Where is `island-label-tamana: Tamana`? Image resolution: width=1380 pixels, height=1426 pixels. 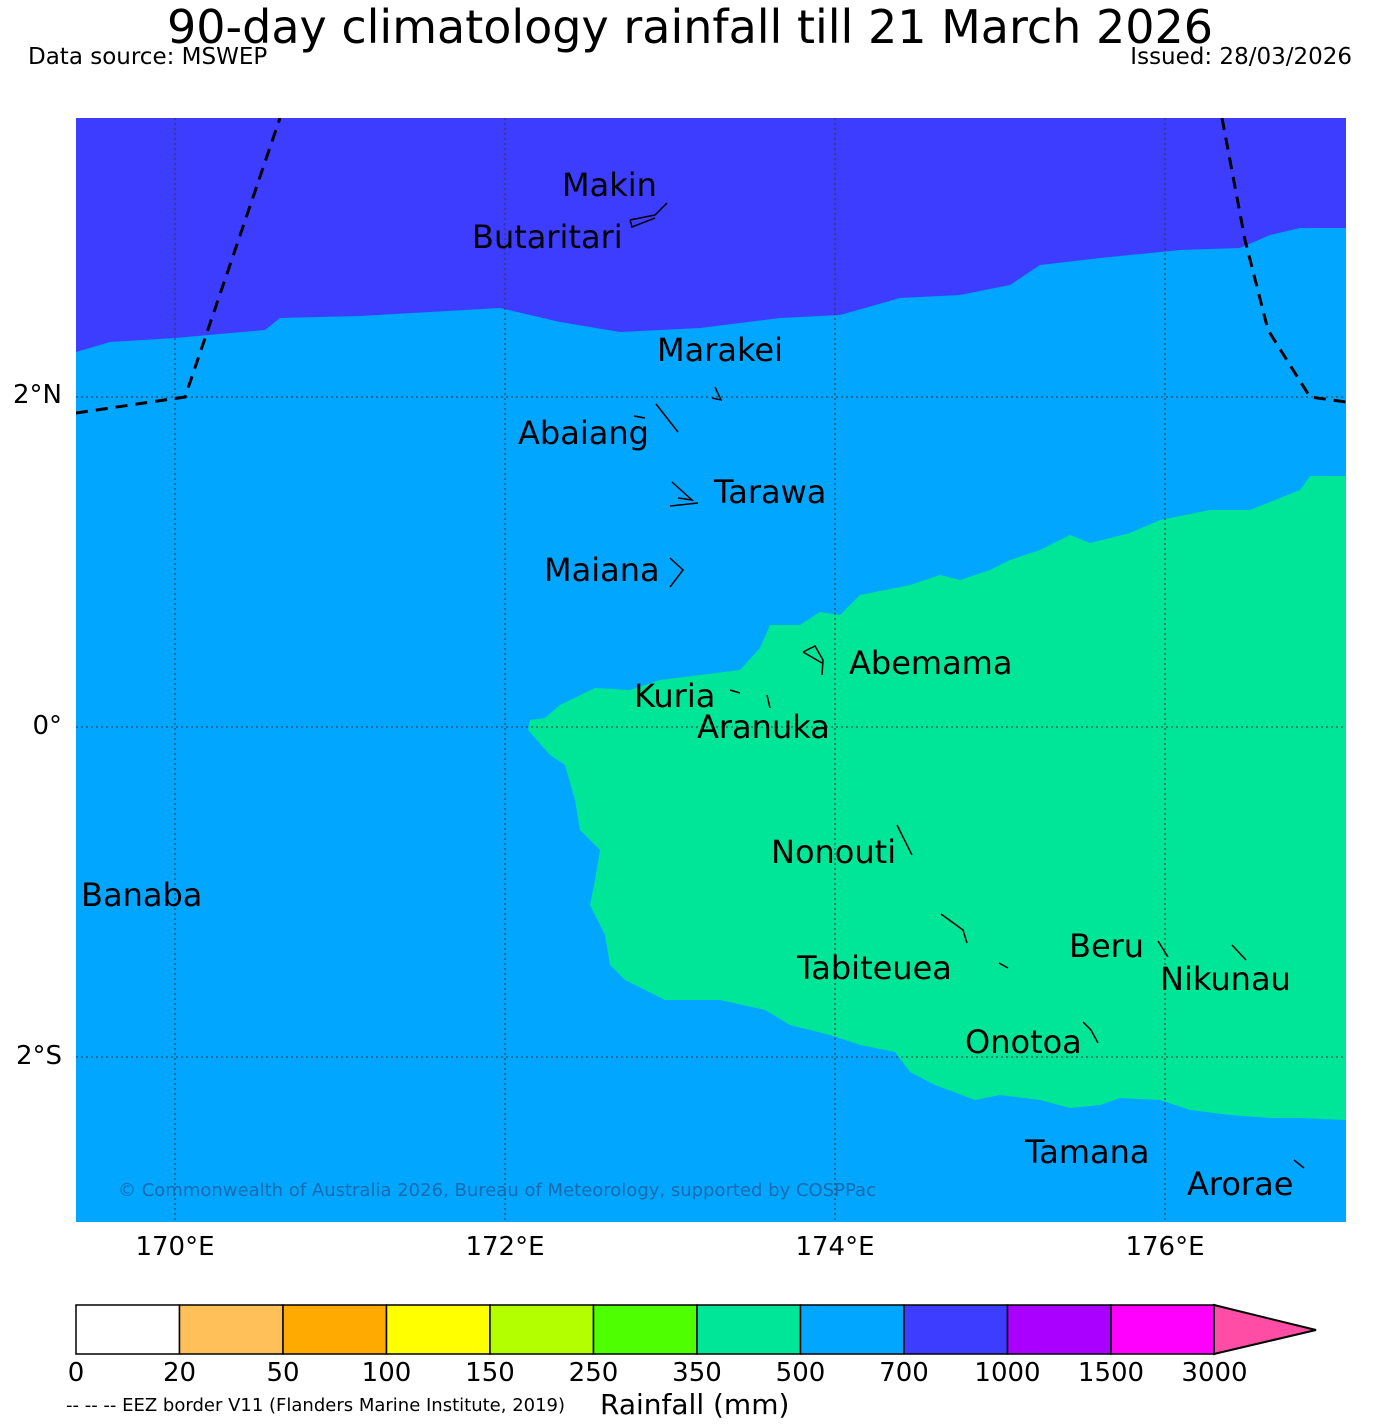
island-label-tamana: Tamana is located at coordinates (1087, 1152).